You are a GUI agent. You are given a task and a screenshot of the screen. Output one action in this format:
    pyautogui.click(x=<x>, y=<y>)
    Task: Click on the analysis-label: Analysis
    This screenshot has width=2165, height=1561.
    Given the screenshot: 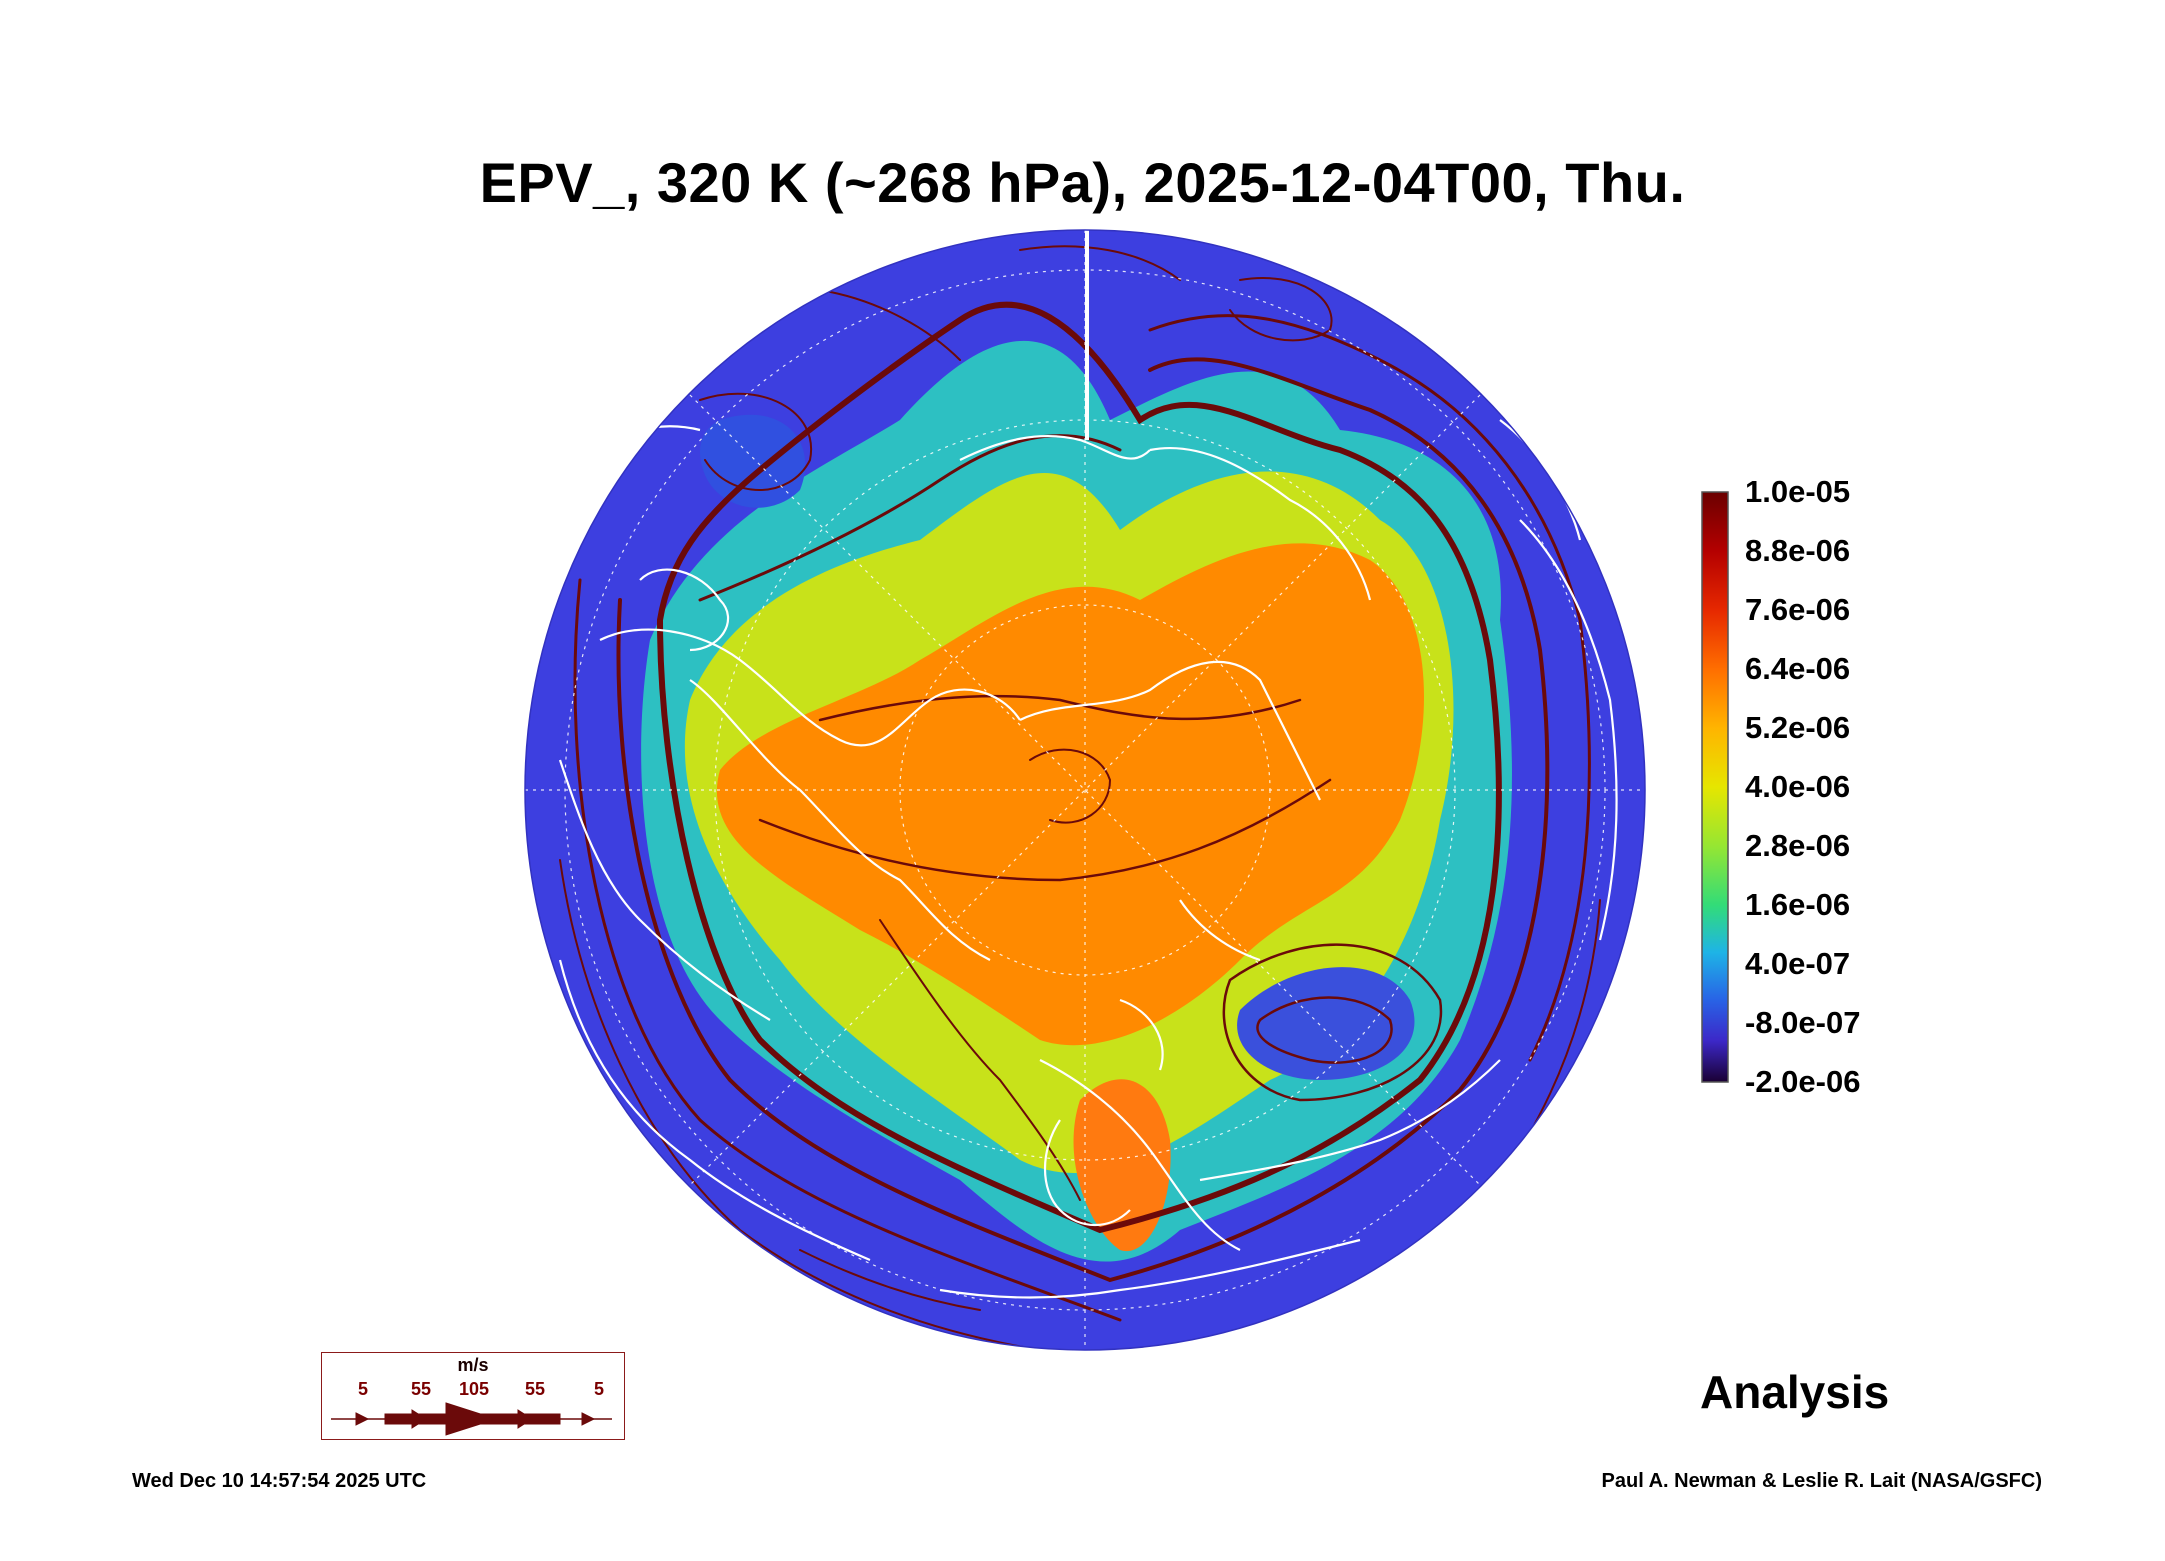 What is the action you would take?
    pyautogui.click(x=1795, y=1392)
    